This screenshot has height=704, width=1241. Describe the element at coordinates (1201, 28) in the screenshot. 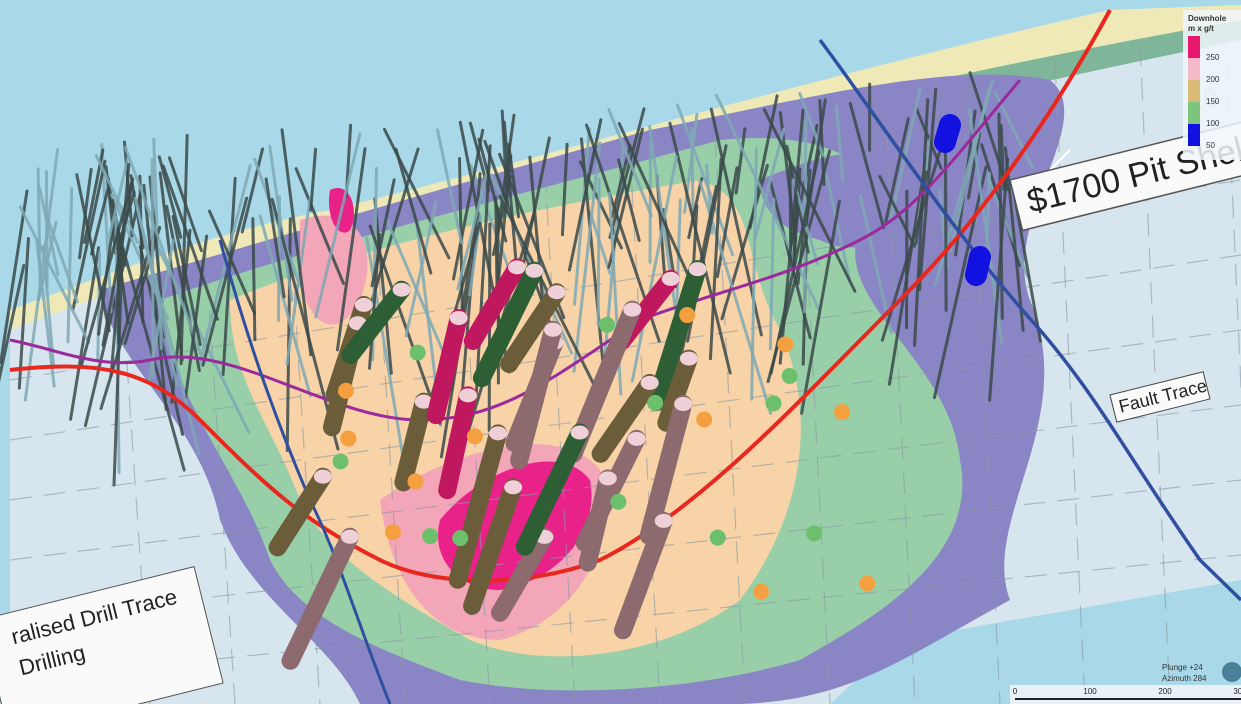

I see `legend-subtitle: m x g/t` at that location.